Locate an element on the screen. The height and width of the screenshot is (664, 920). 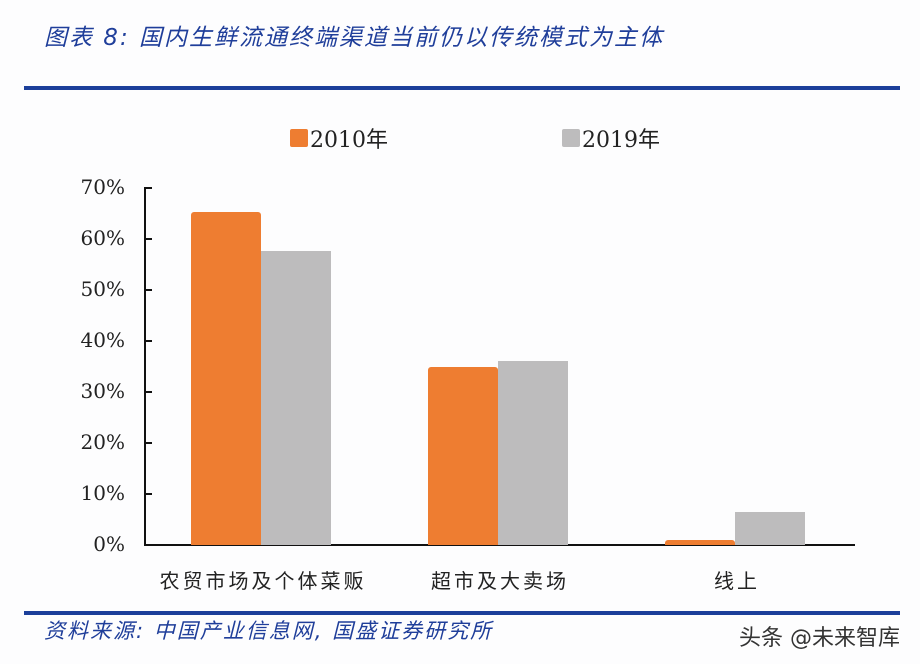
y-tick-label: 20% is located at coordinates (102, 442).